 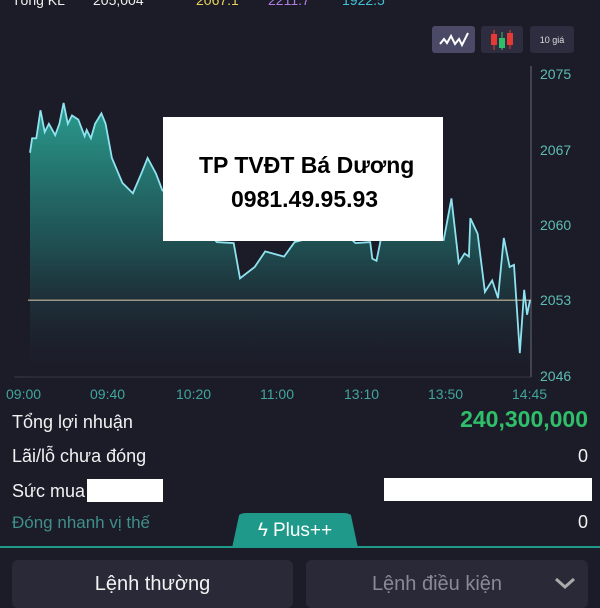 I want to click on x-tick-label: 13:50, so click(x=445, y=394).